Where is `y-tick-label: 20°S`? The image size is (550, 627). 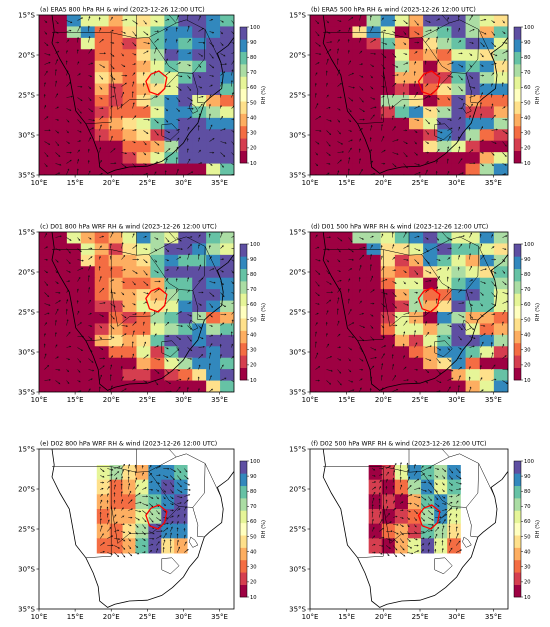
y-tick-label: 20°S is located at coordinates (26, 273).